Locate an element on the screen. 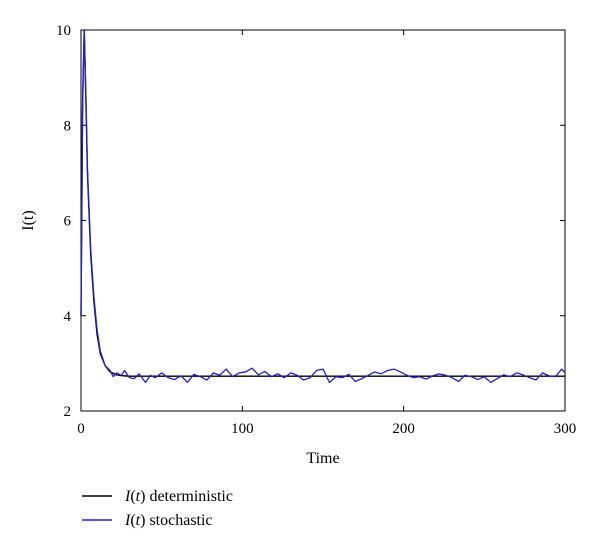 Image resolution: width=600 pixels, height=558 pixels. y-tick-label: 4 is located at coordinates (68, 317).